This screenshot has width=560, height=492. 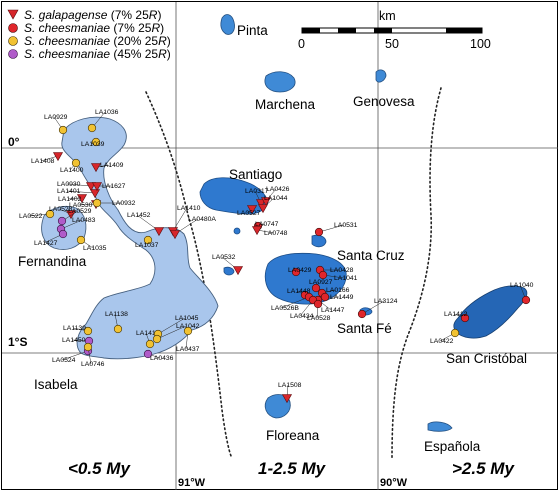 What do you see at coordinates (69, 184) in the screenshot?
I see `site-label: LA0930` at bounding box center [69, 184].